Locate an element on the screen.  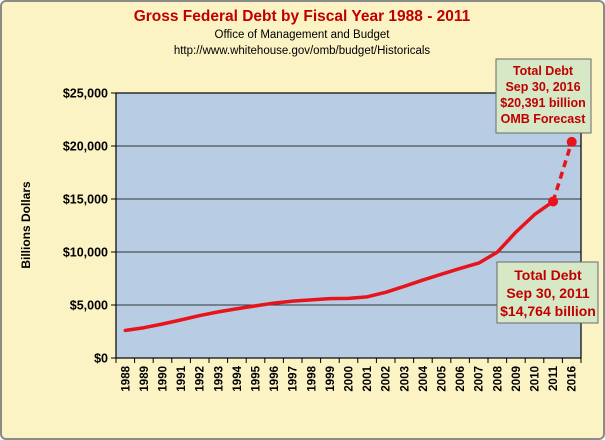
x-tick-label: 1993 is located at coordinates (219, 379).